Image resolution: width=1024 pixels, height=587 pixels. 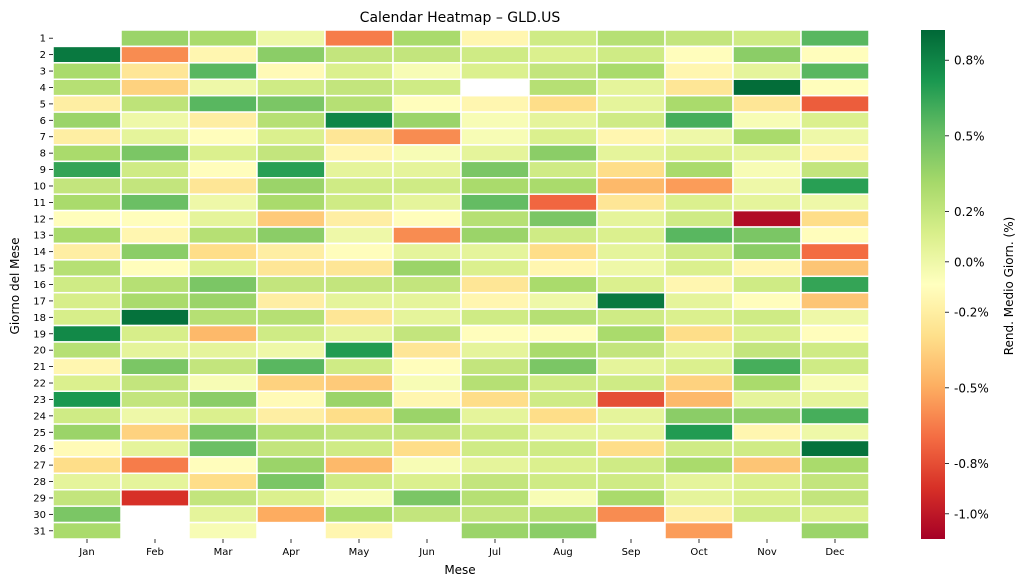 I want to click on x-tick-label: Jan, so click(x=86, y=552).